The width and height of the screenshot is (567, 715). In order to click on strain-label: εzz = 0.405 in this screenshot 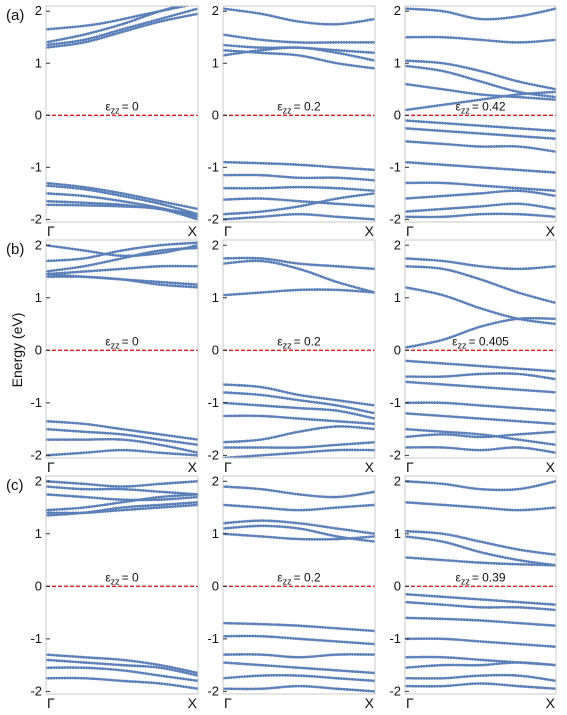, I will do `click(480, 342)`.